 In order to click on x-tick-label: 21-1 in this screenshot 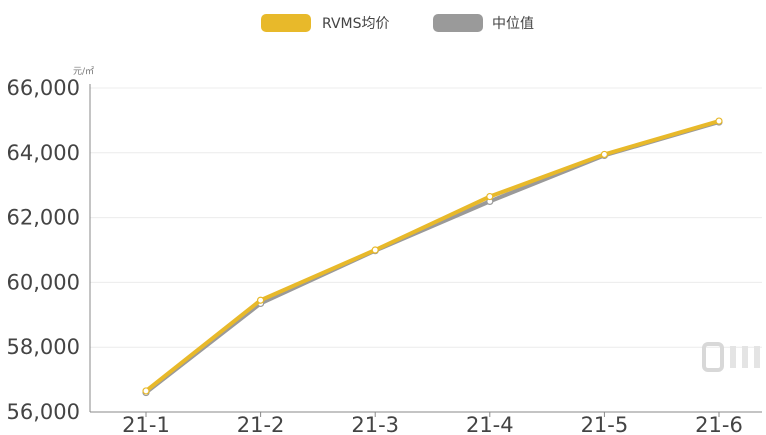, I will do `click(146, 424)`.